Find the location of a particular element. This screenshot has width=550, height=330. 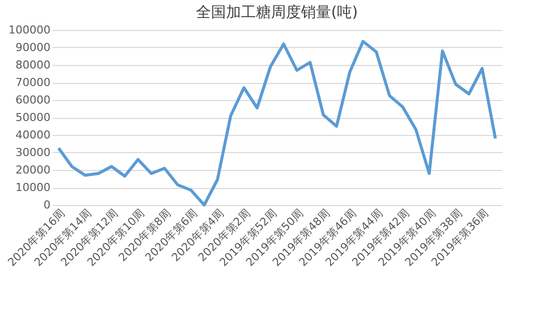

y-tick-label: 30000 is located at coordinates (33, 152).